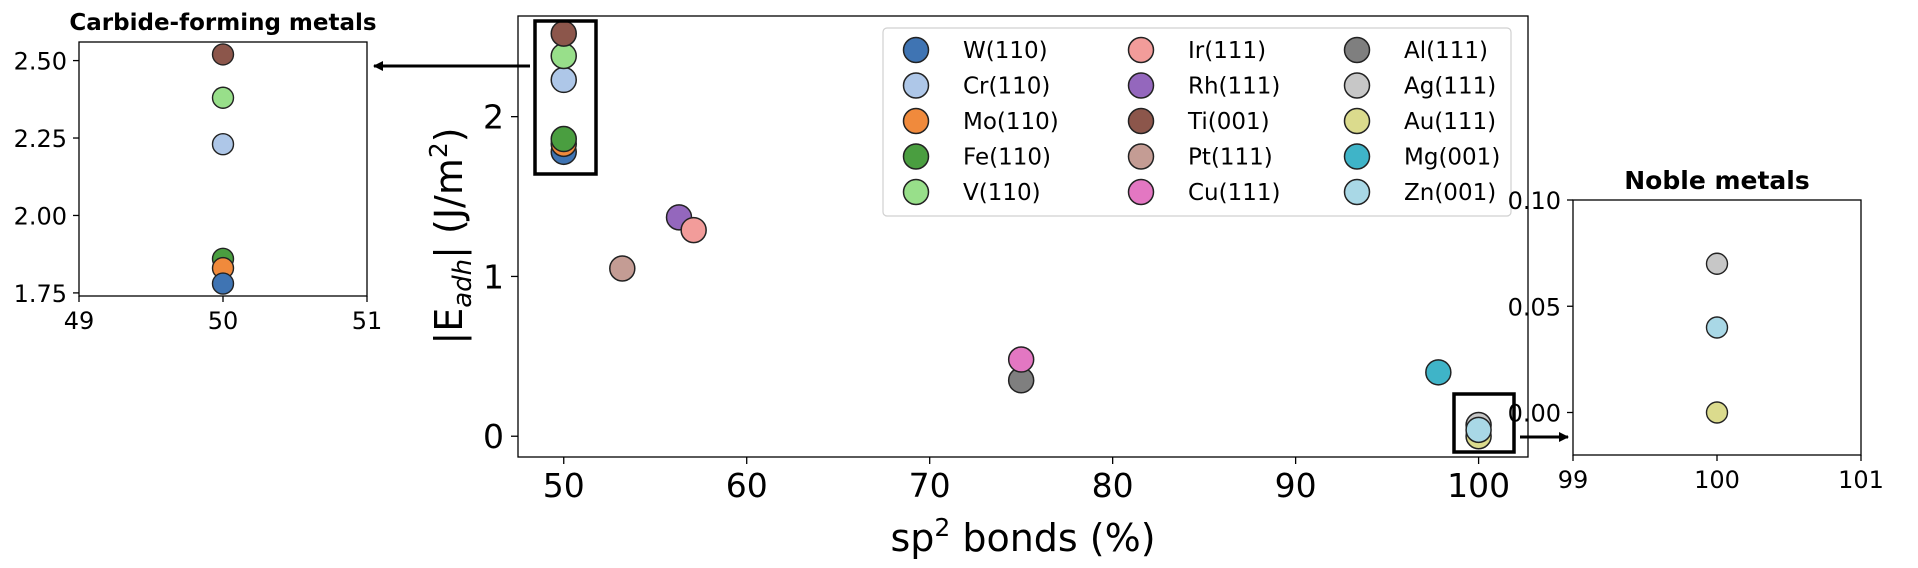 The width and height of the screenshot is (1918, 568). What do you see at coordinates (367, 321) in the screenshot?
I see `inset-x-tick-label: 51` at bounding box center [367, 321].